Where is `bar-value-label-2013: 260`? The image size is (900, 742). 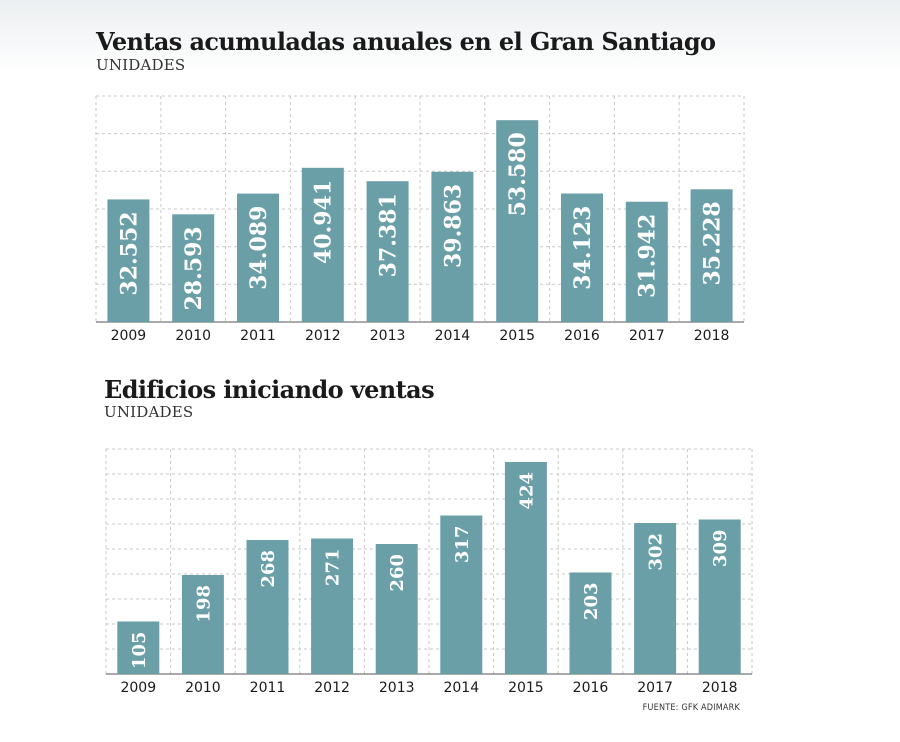 bar-value-label-2013: 260 is located at coordinates (397, 573).